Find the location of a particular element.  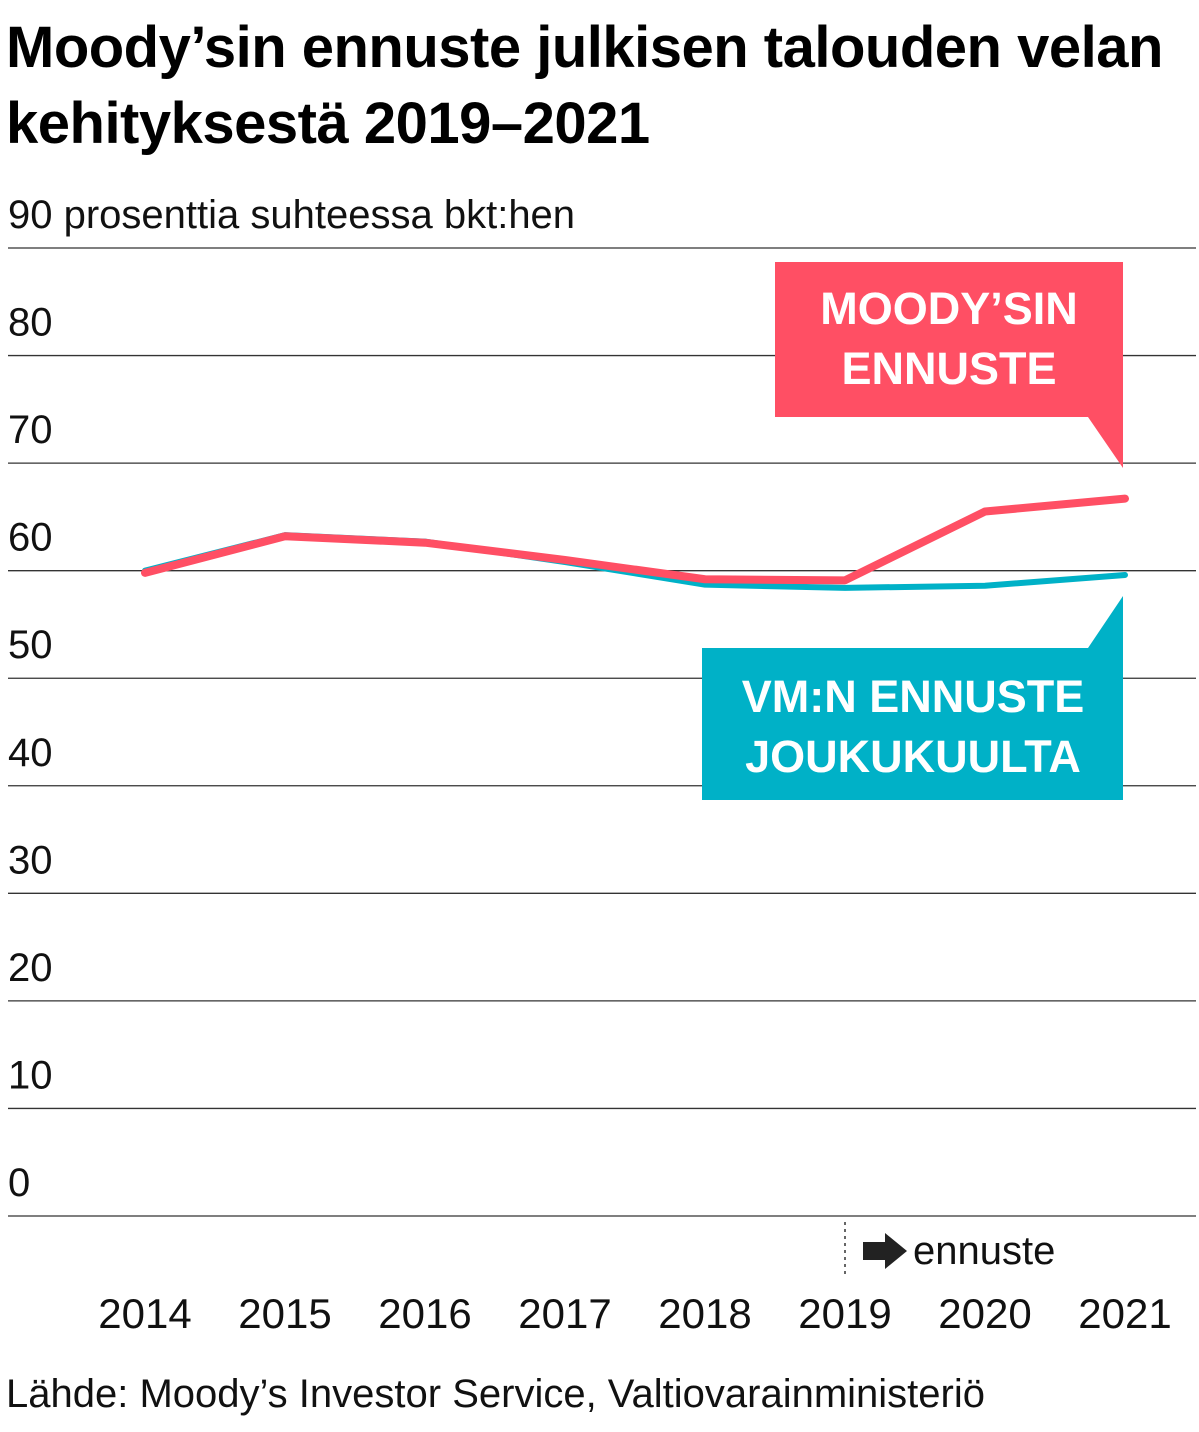

x-tick-label-2021: 2021 is located at coordinates (1124, 1313).